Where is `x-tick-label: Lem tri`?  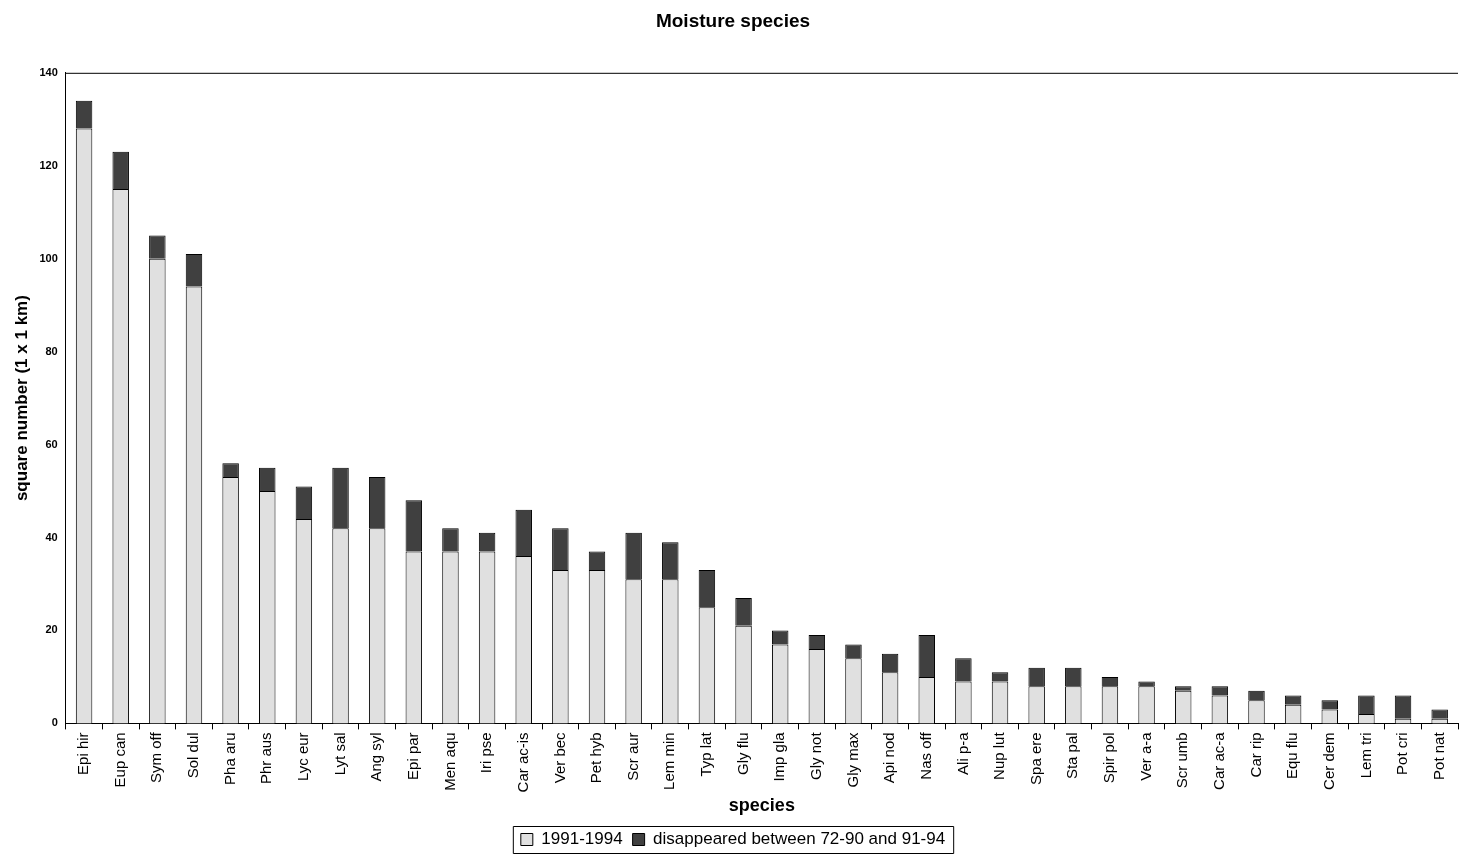 x-tick-label: Lem tri is located at coordinates (1365, 755).